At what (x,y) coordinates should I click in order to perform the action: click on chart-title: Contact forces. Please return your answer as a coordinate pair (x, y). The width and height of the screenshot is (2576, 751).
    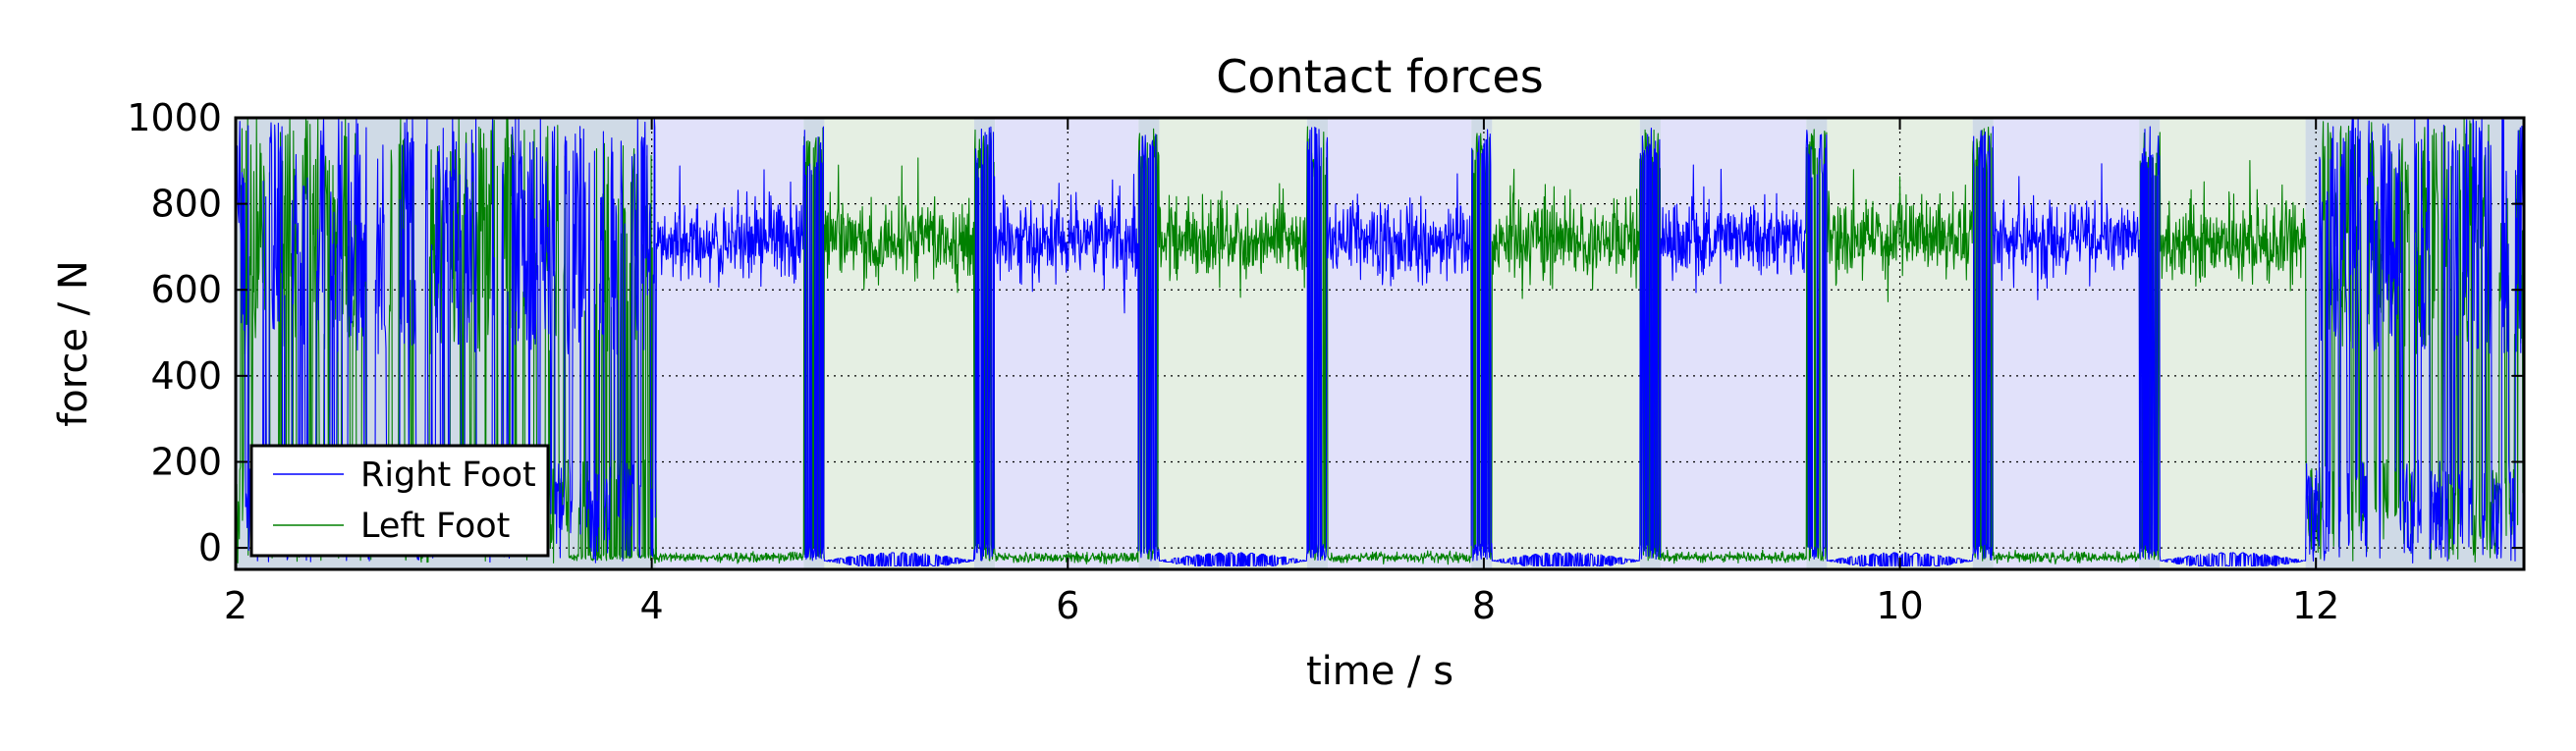
    Looking at the image, I should click on (1379, 76).